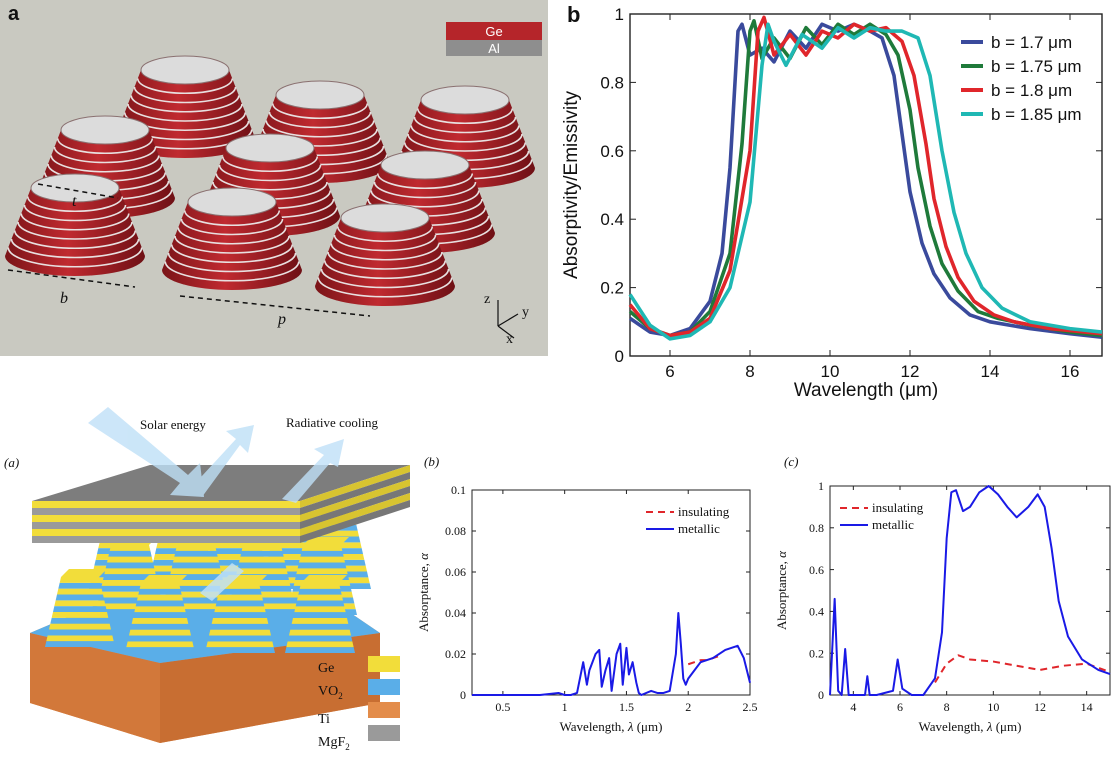  I want to click on y-tick-label: 0.02, so click(455, 654).